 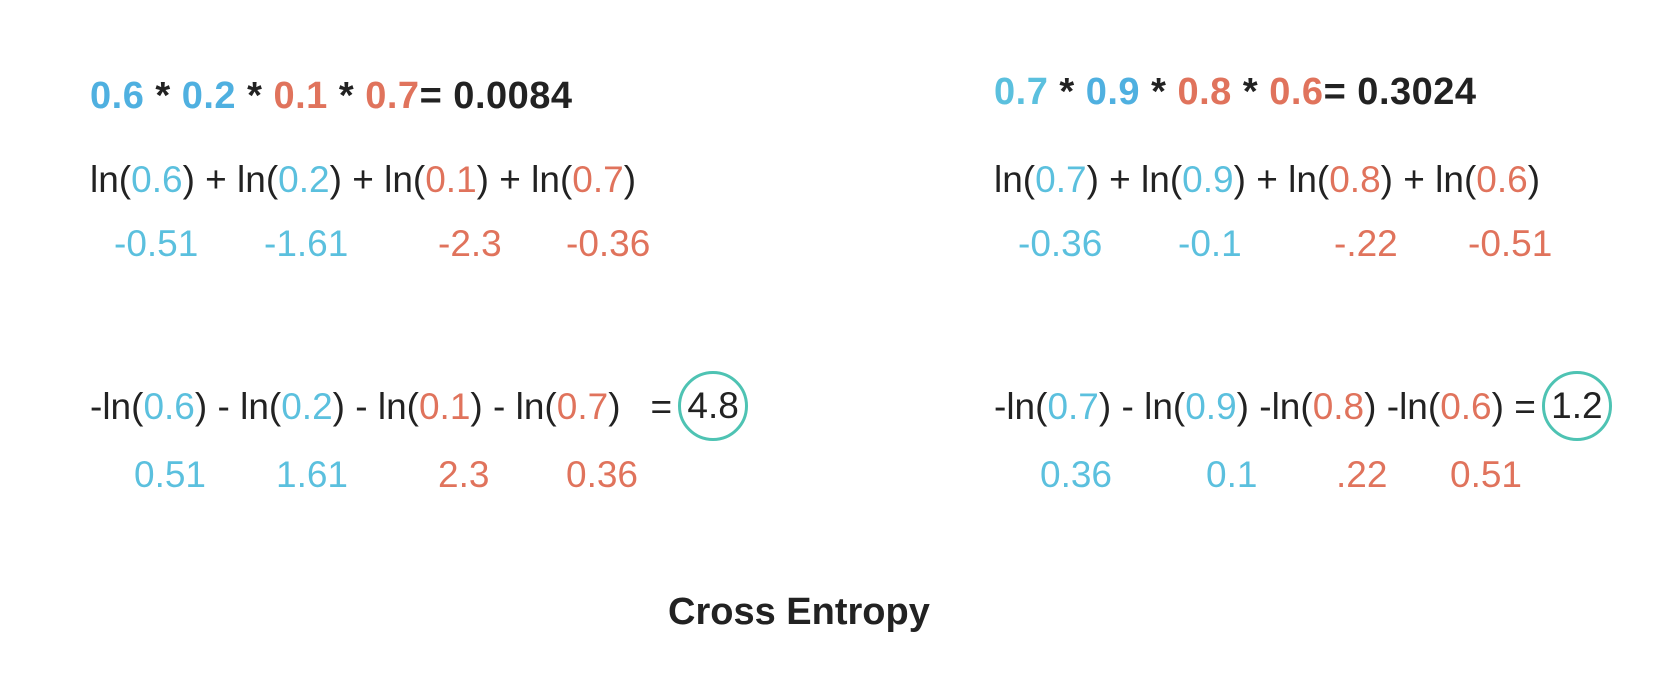 I want to click on left-log-value-4: -0.36, so click(x=608, y=243).